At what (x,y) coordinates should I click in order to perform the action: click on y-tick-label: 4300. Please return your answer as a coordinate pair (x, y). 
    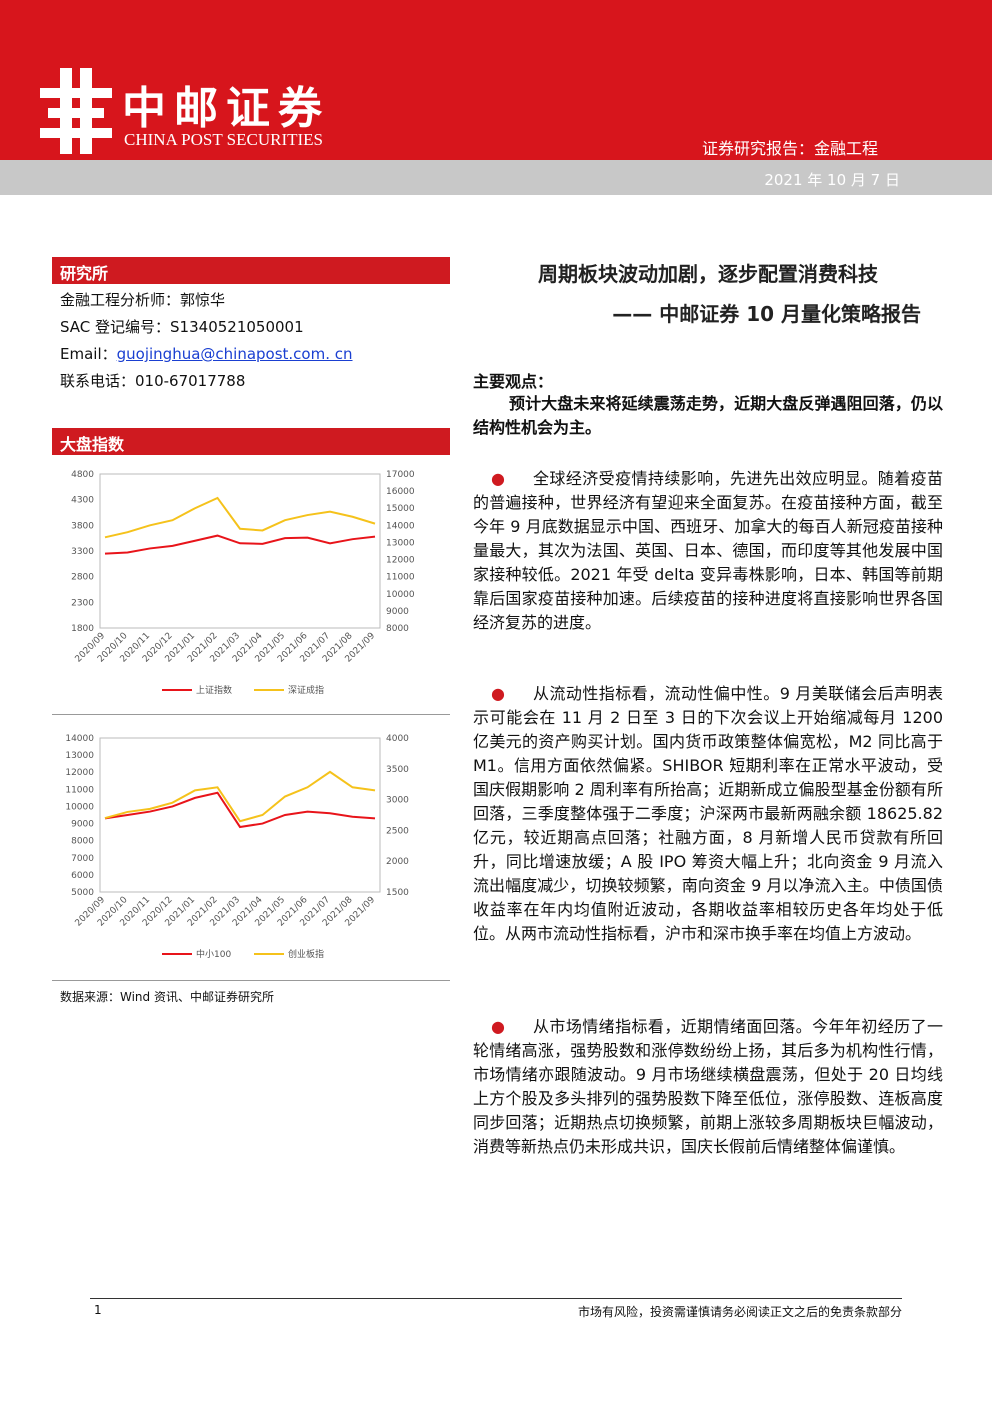
    Looking at the image, I should click on (82, 501).